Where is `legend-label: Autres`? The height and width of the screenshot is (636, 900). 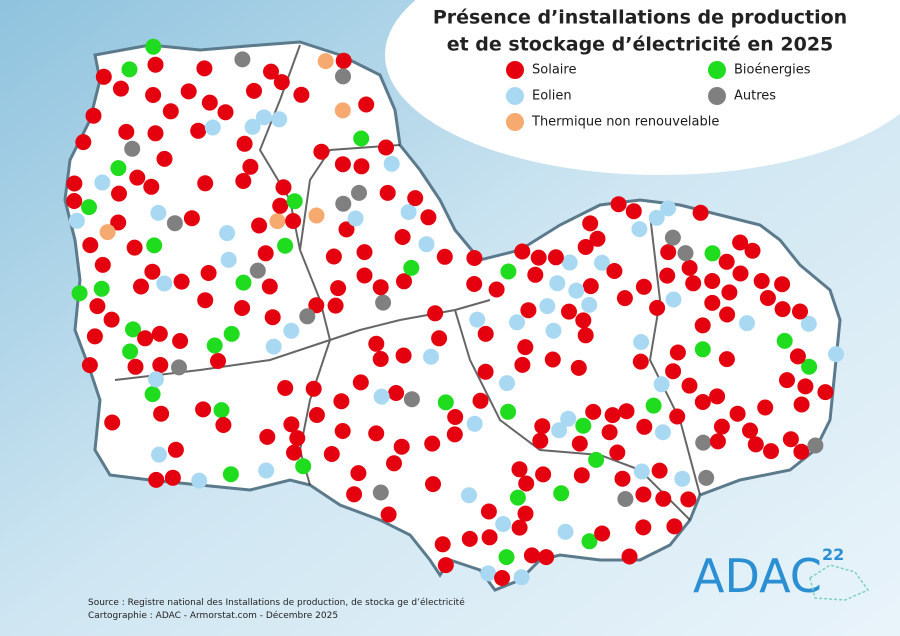
legend-label: Autres is located at coordinates (755, 96).